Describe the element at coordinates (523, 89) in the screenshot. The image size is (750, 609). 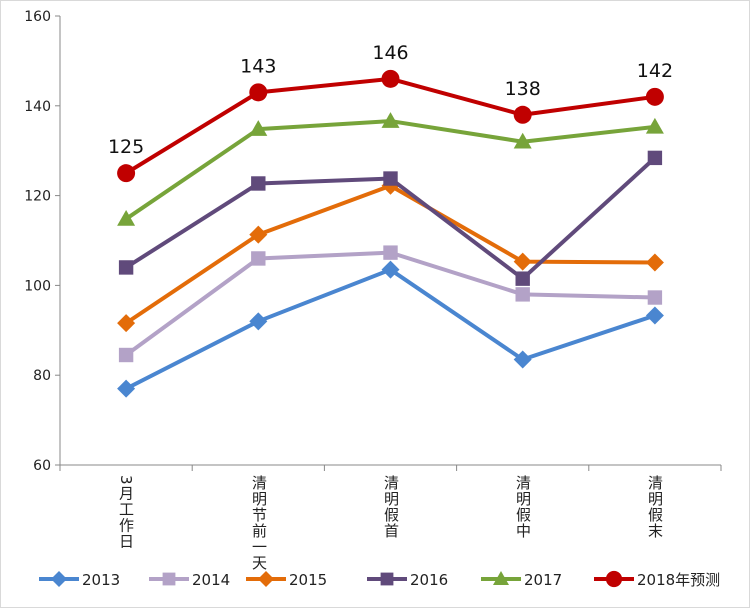
I see `data-label: 138` at that location.